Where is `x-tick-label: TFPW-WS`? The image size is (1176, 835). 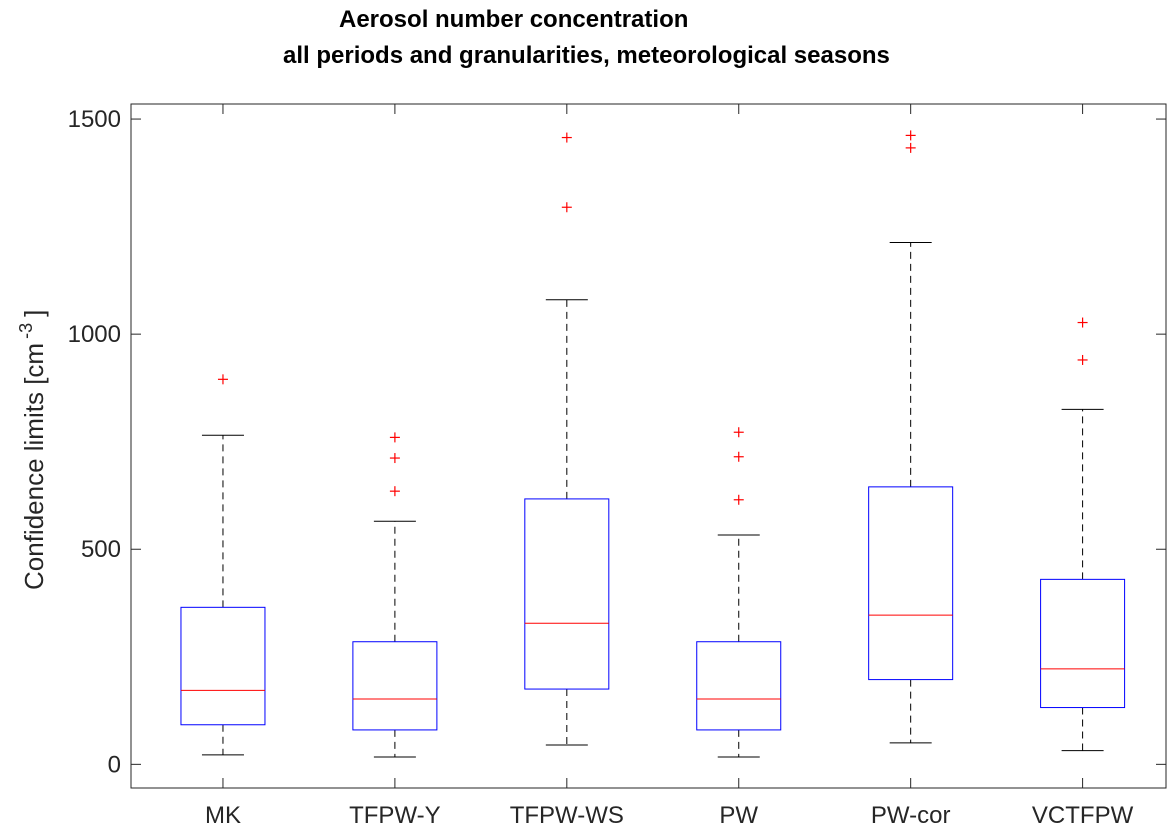
x-tick-label: TFPW-WS is located at coordinates (567, 815).